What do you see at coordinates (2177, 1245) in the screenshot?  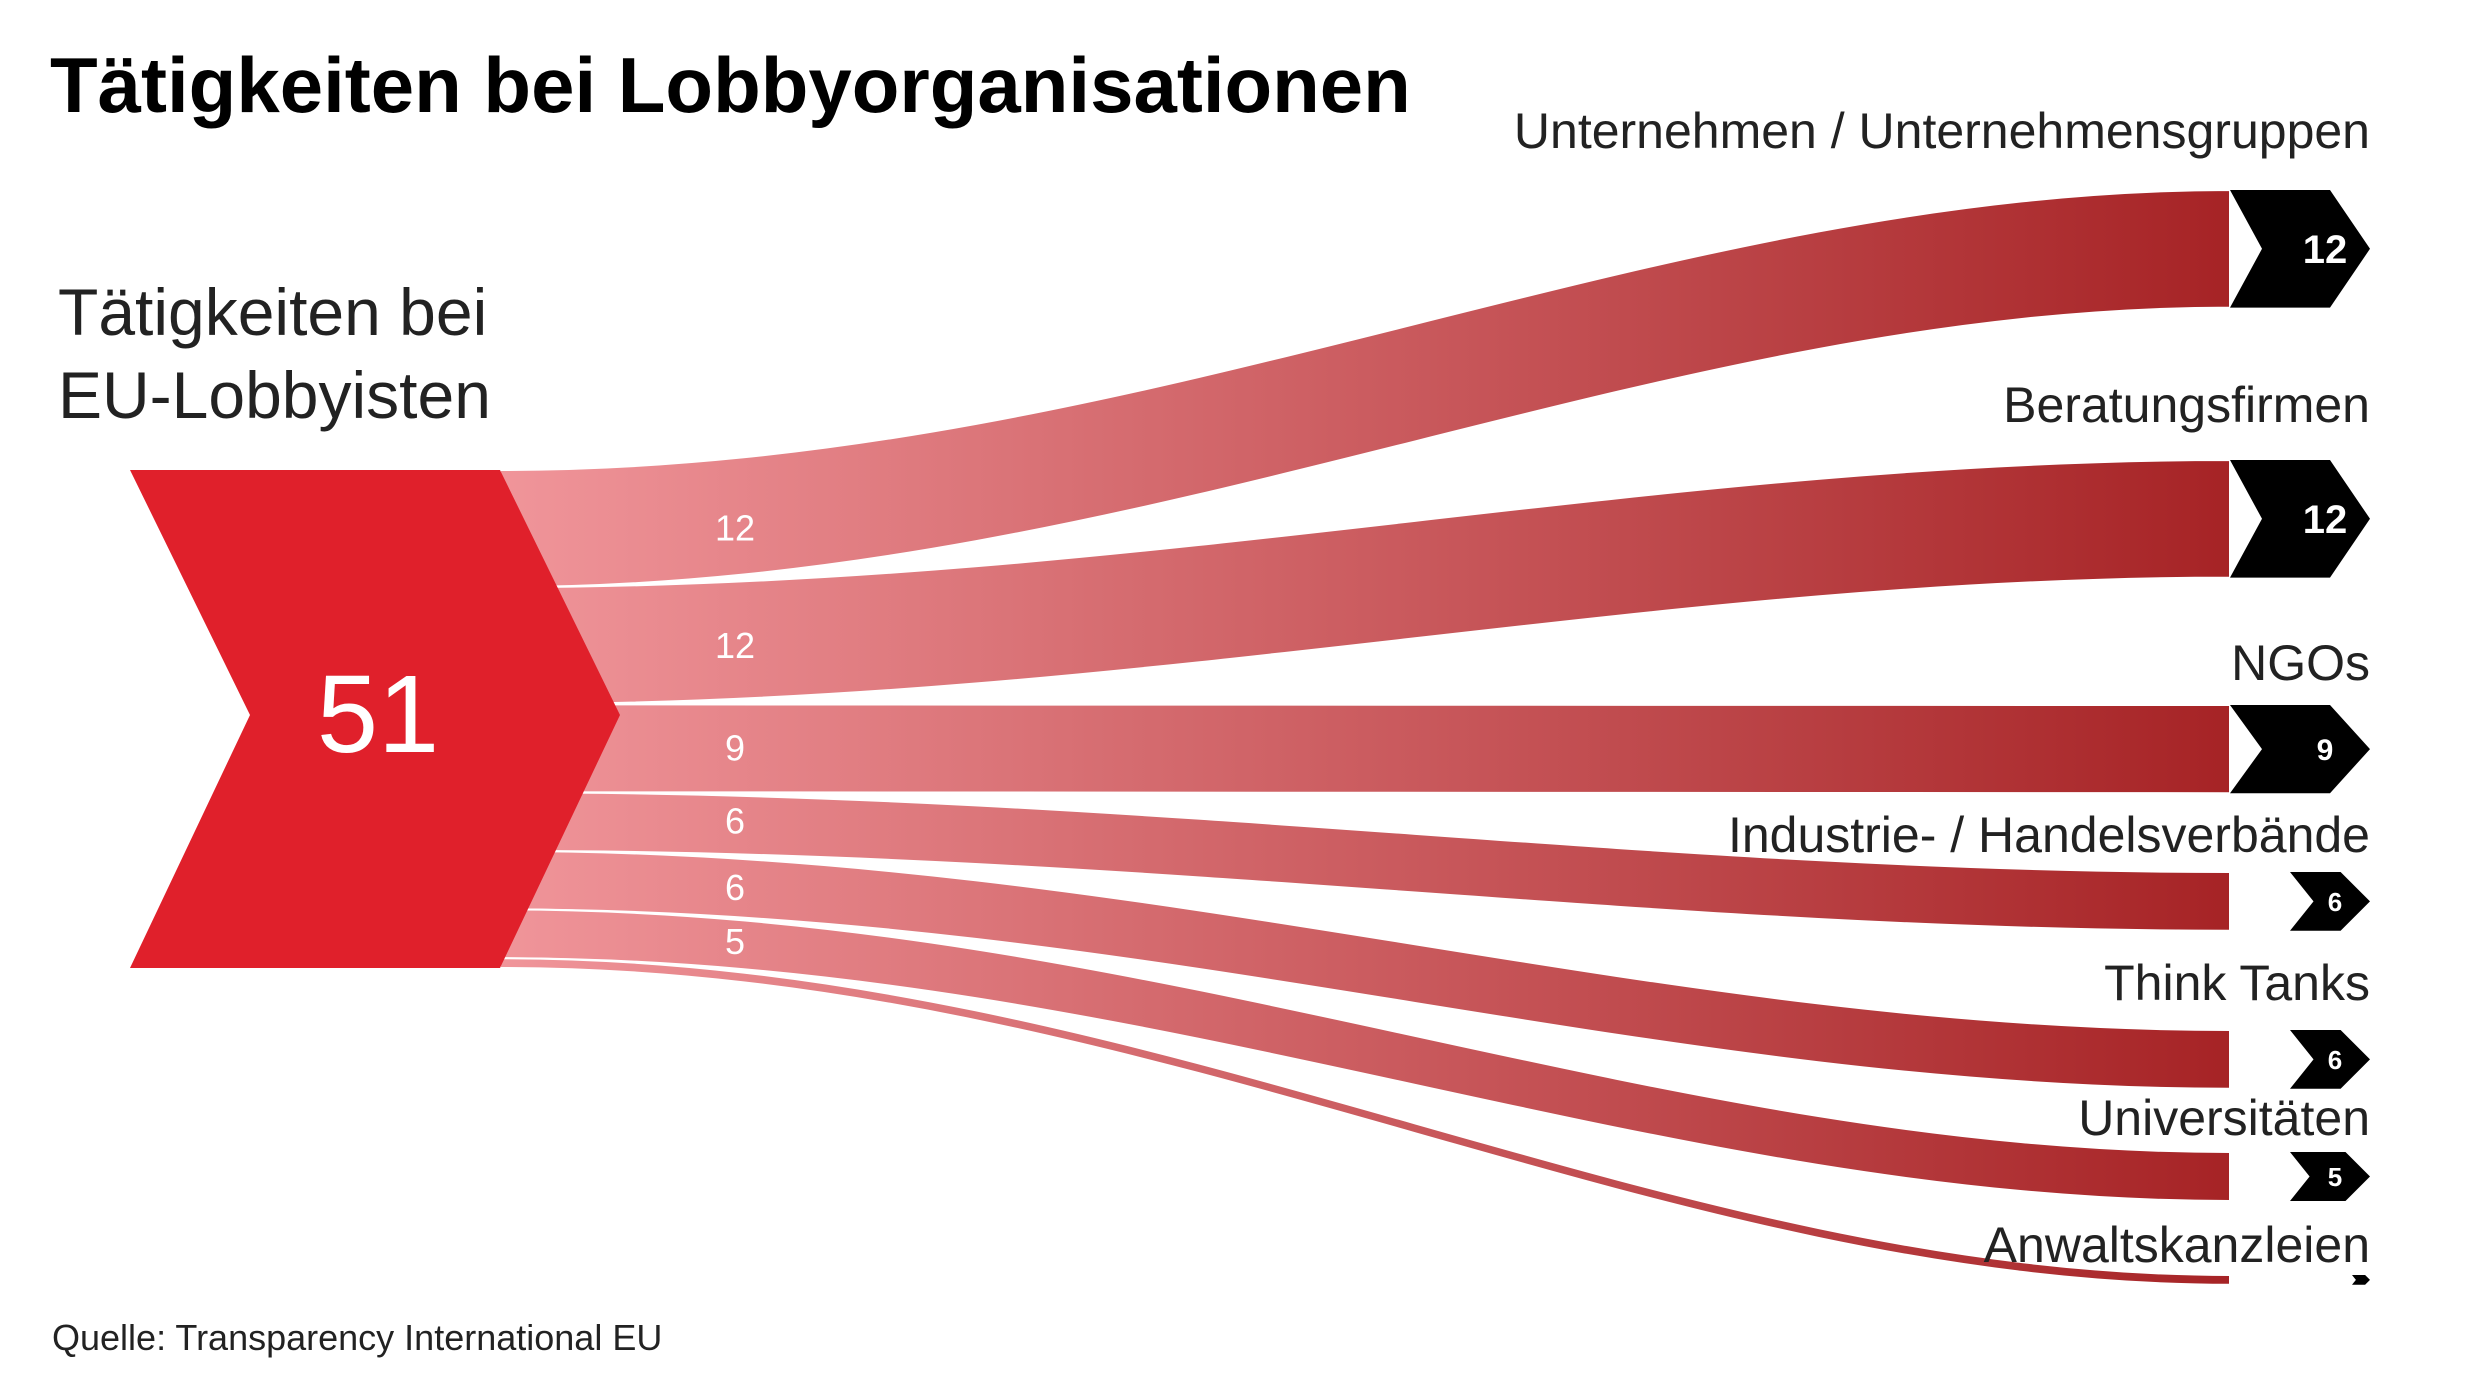 I see `target-label-7: Anwaltskanzleien` at bounding box center [2177, 1245].